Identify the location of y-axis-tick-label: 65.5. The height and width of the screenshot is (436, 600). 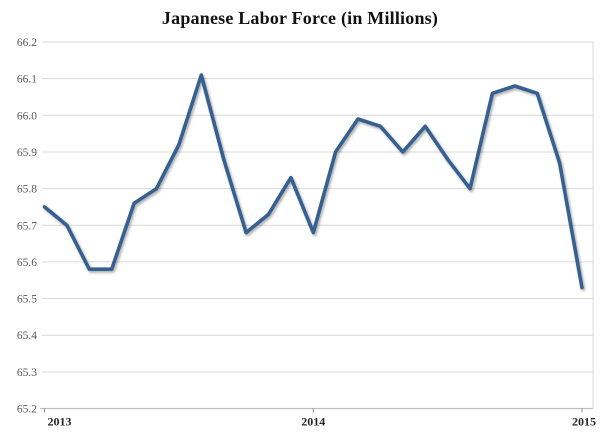
(27, 300).